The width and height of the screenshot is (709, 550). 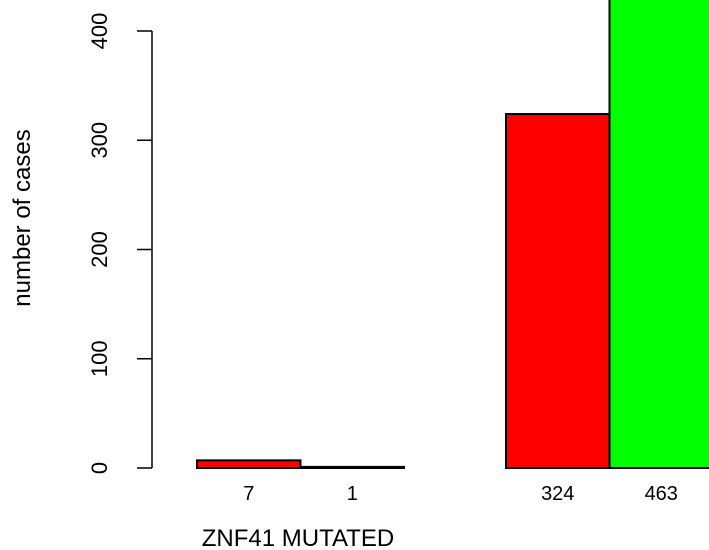 I want to click on bar-value-label: 463, so click(x=661, y=494).